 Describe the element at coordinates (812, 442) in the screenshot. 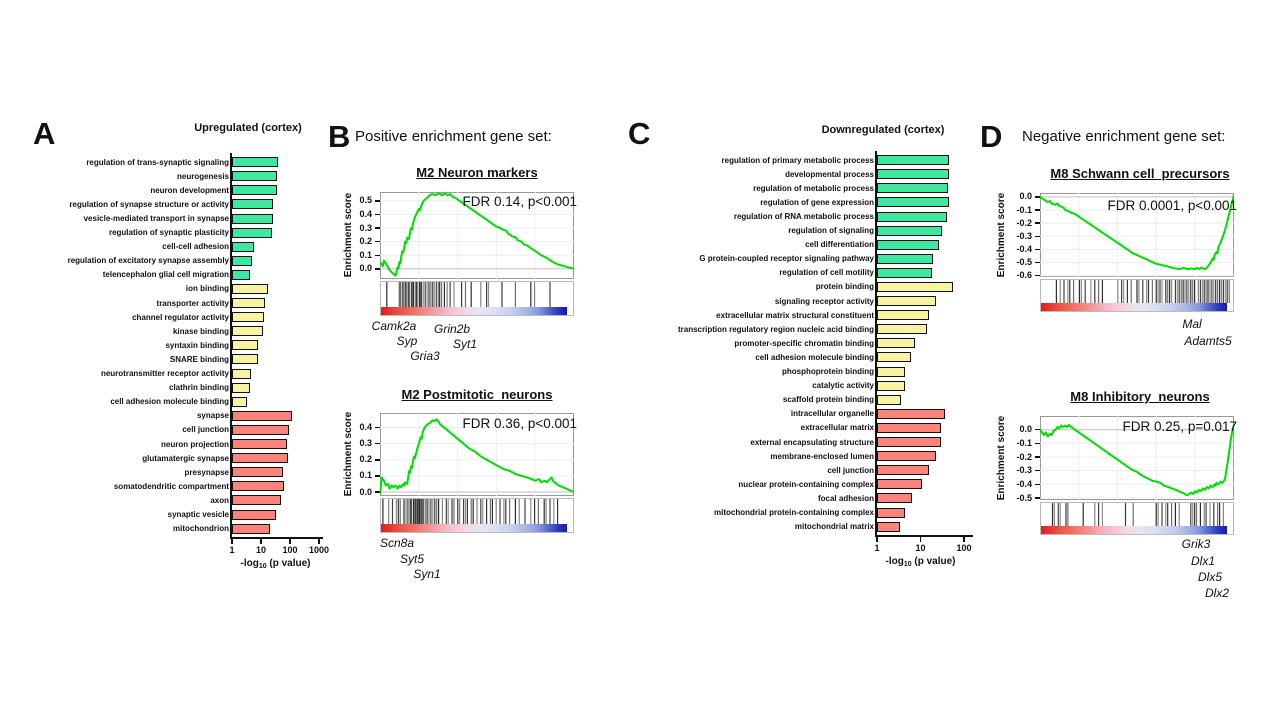

I see `bar-label: external encapsulating structure` at that location.